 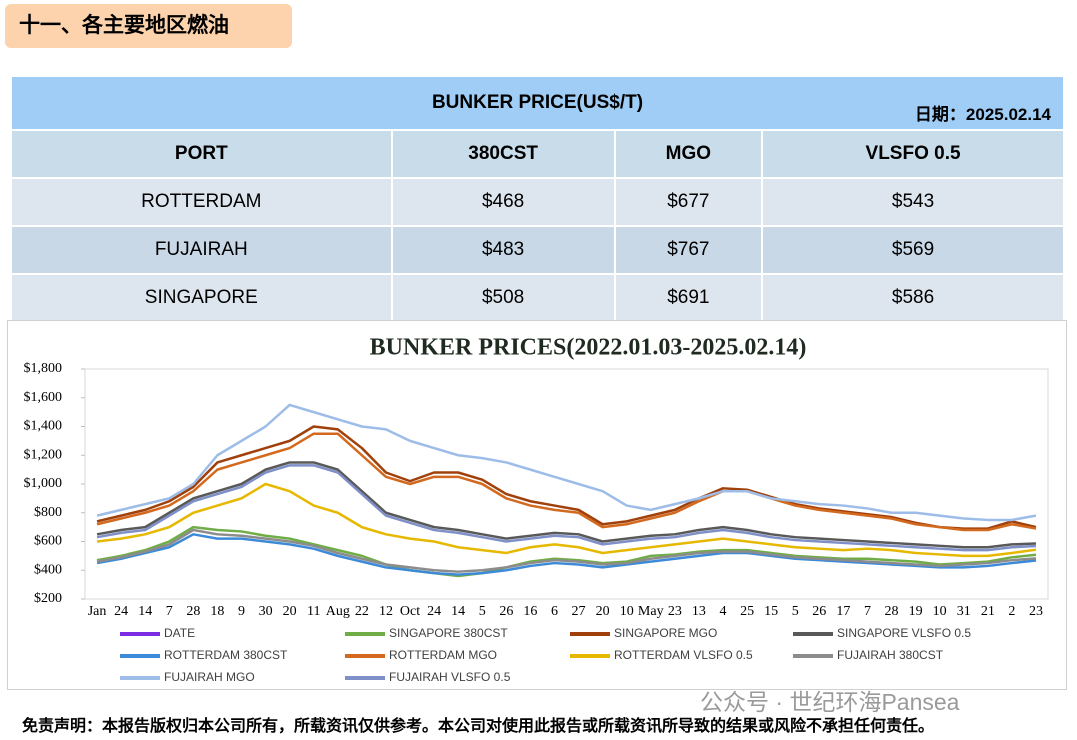 I want to click on y-tick-label: $1,800, so click(x=43, y=368).